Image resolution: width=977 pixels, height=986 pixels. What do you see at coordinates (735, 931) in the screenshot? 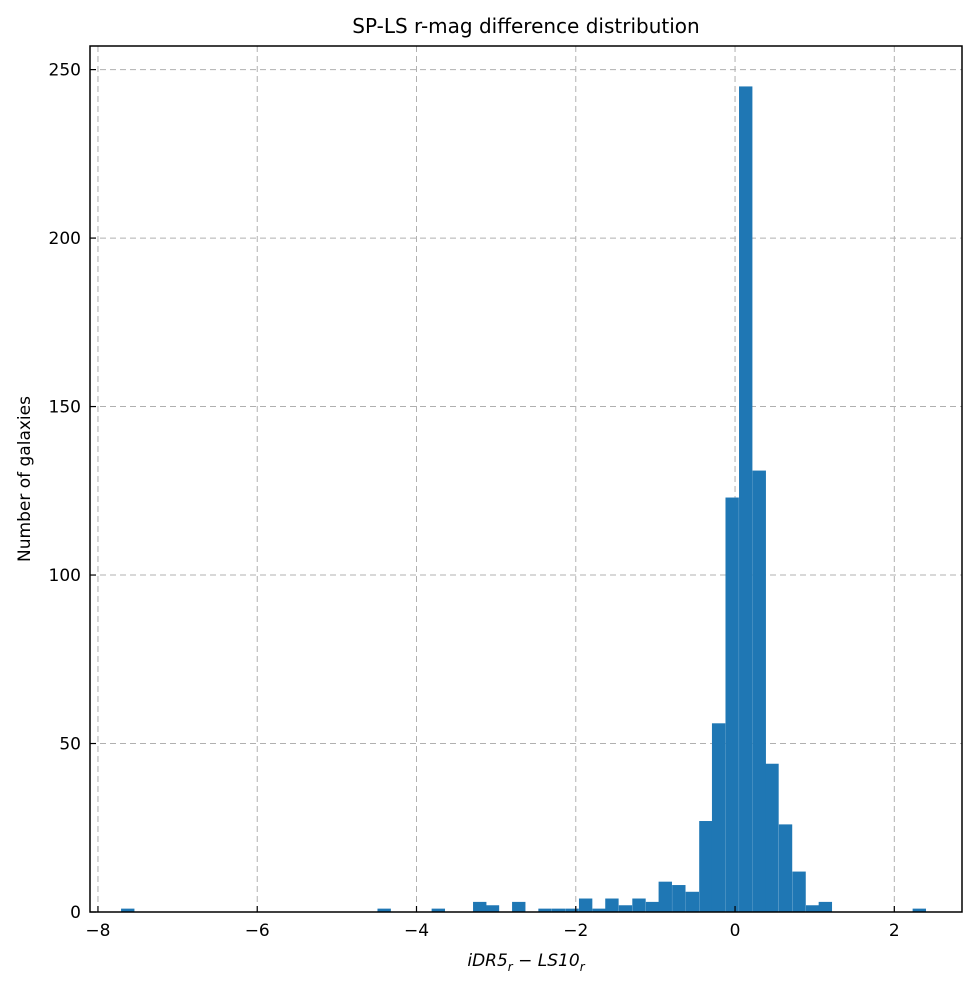
I see `x-tick-label: 0` at bounding box center [735, 931].